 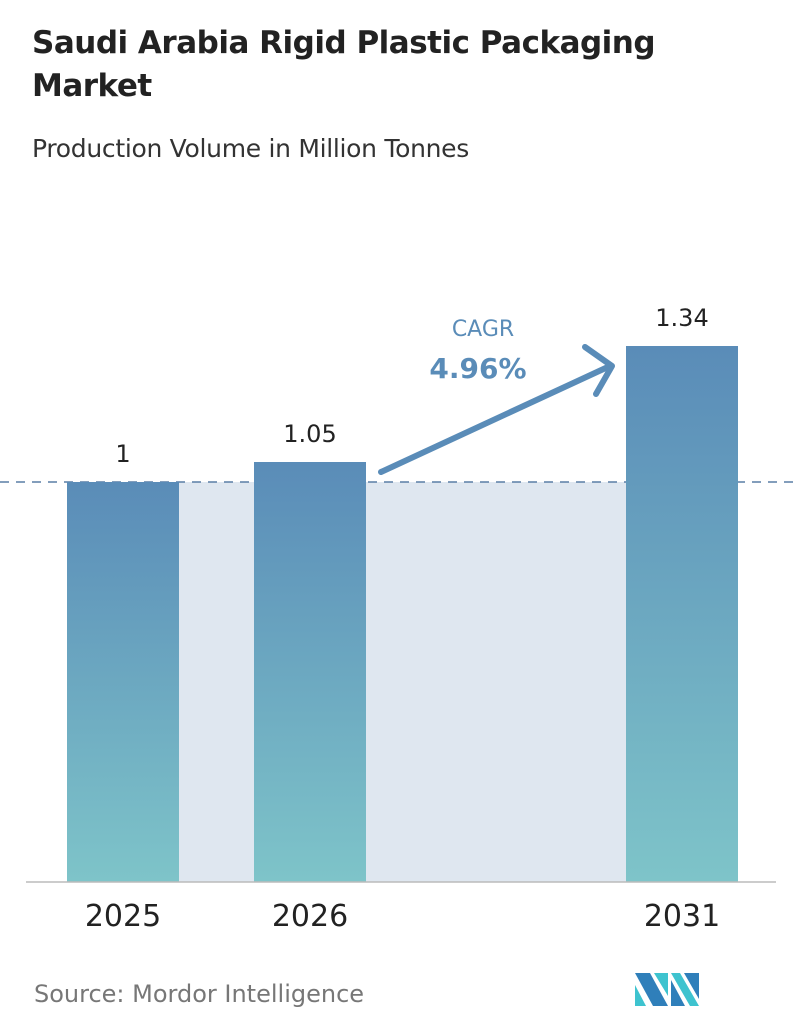 What do you see at coordinates (310, 672) in the screenshot?
I see `bar-2026` at bounding box center [310, 672].